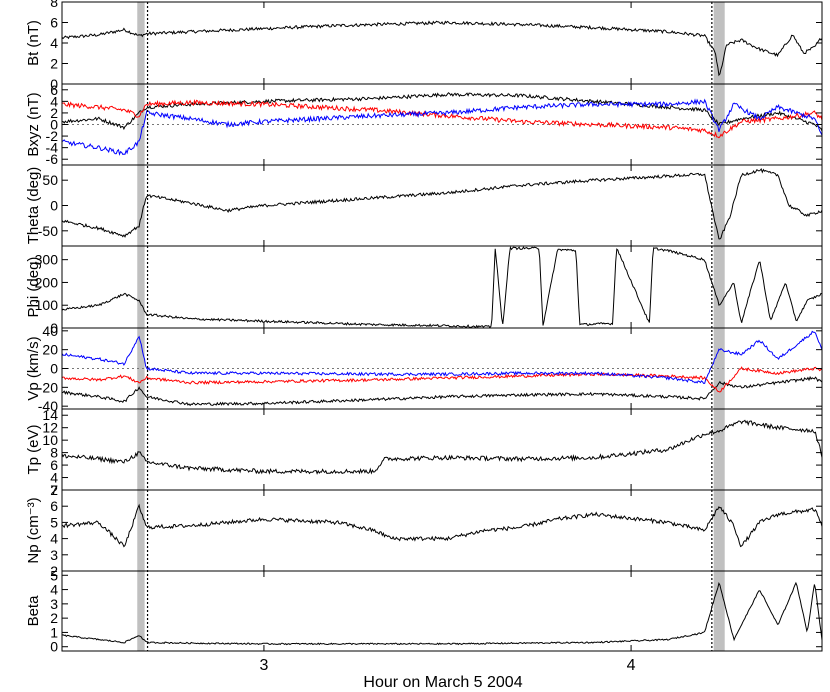 The height and width of the screenshot is (692, 830). What do you see at coordinates (52, 148) in the screenshot?
I see `bxyz-ytick-label: -4` at bounding box center [52, 148].